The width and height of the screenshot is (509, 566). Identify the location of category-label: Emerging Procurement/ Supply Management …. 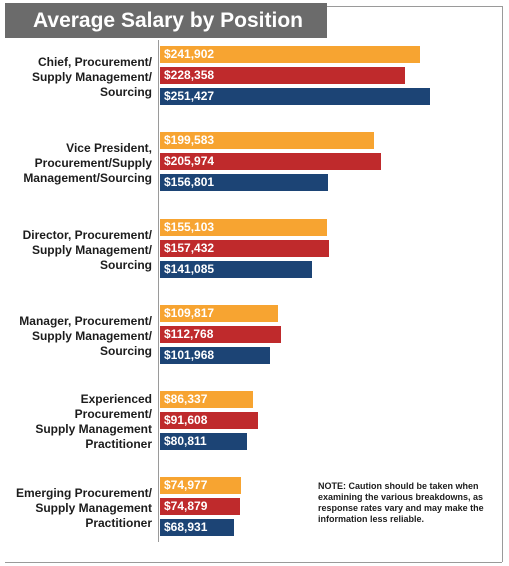
(83, 507).